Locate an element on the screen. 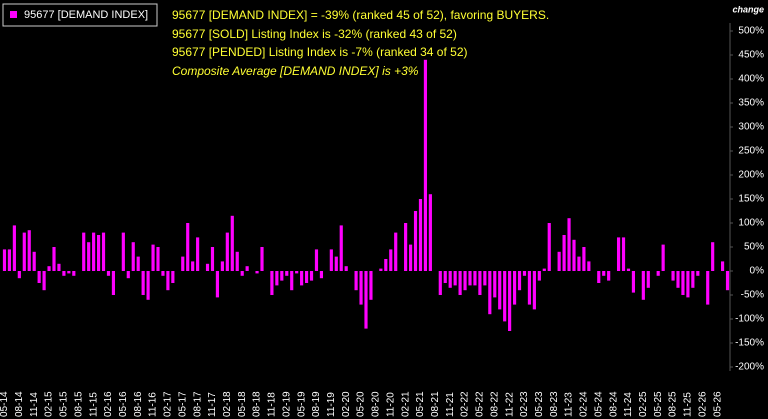  y-tick-label: -50% is located at coordinates (752, 295).